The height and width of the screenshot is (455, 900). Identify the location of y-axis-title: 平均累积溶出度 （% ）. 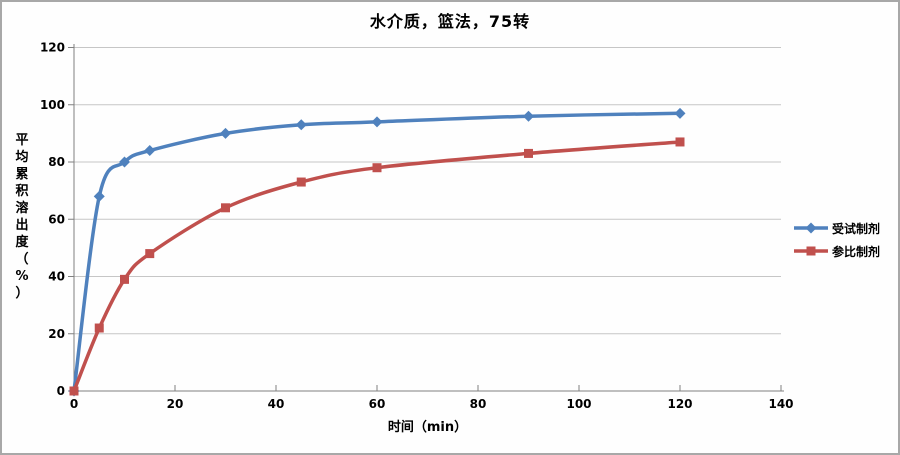
(22, 217).